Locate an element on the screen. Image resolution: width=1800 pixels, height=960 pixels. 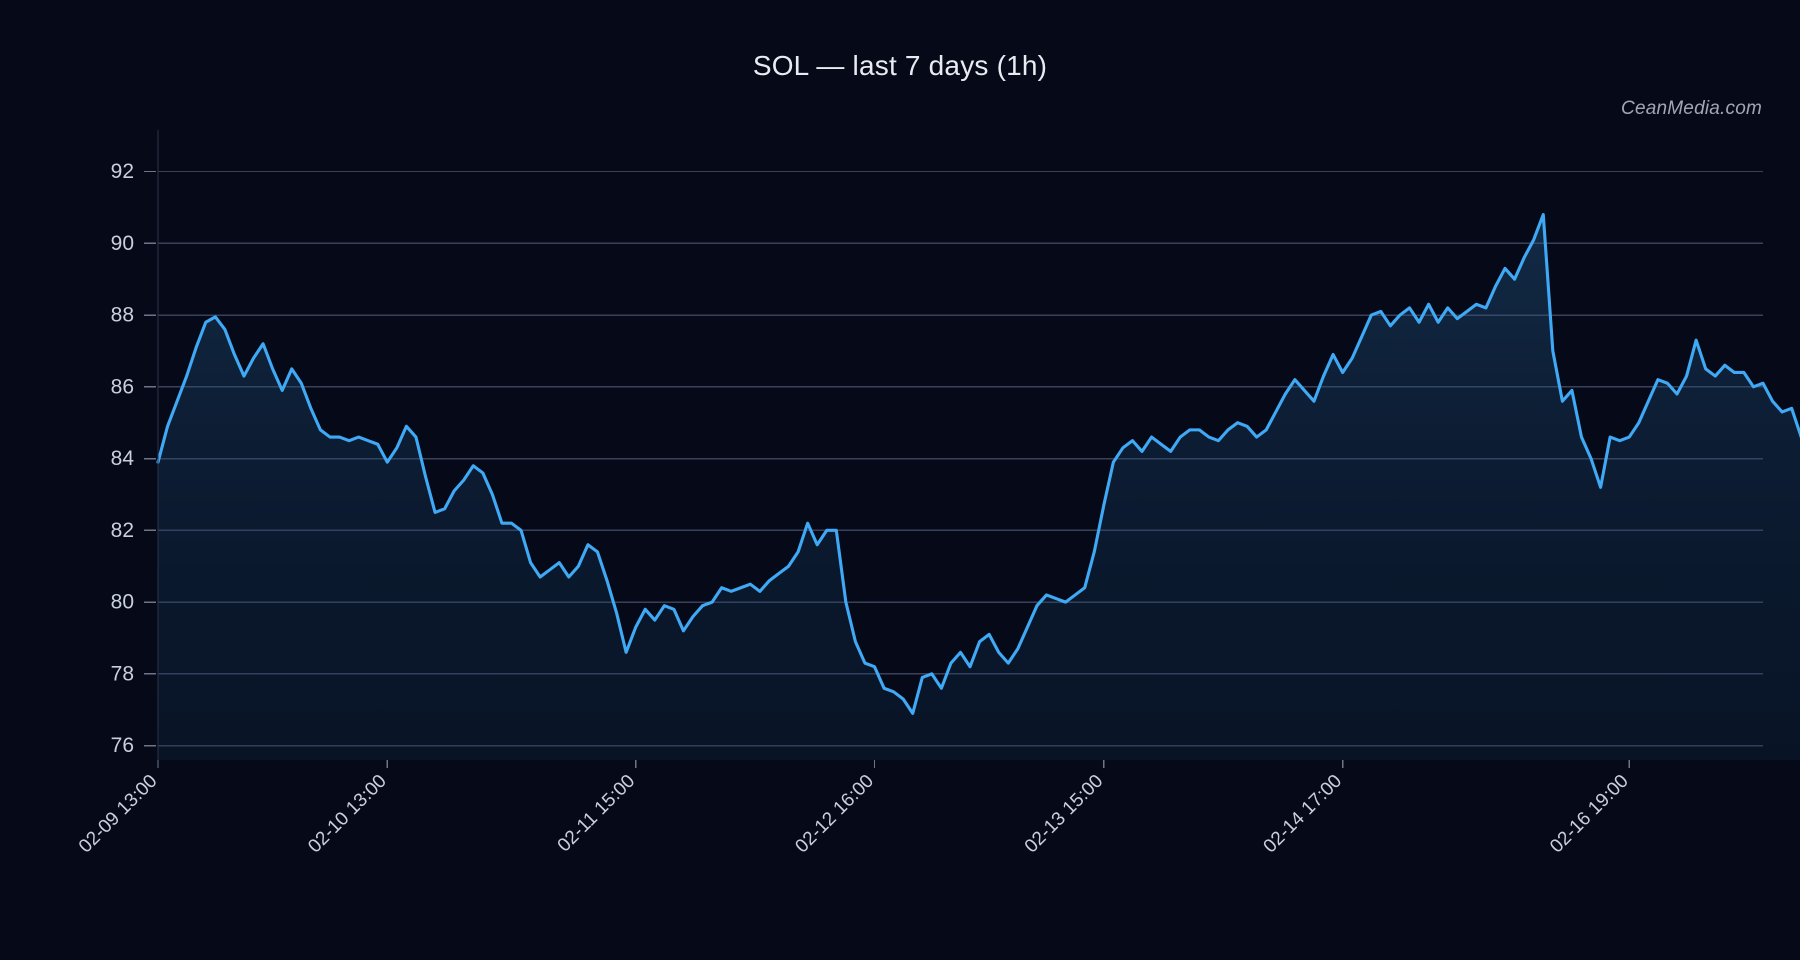
y-tick-label: 78 is located at coordinates (122, 673).